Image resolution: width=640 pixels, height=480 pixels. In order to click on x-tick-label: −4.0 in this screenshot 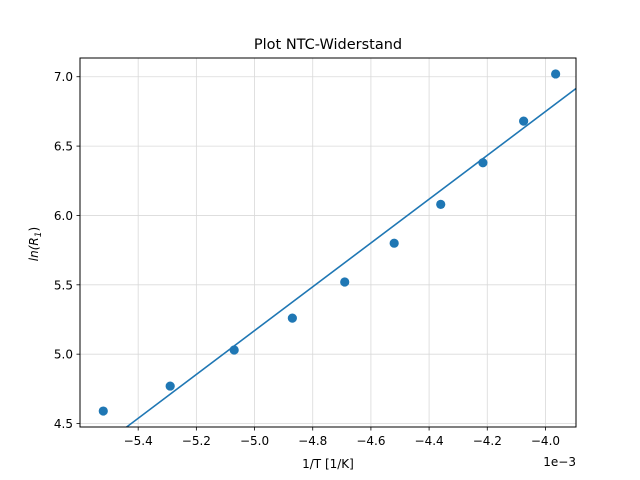, I will do `click(545, 441)`.